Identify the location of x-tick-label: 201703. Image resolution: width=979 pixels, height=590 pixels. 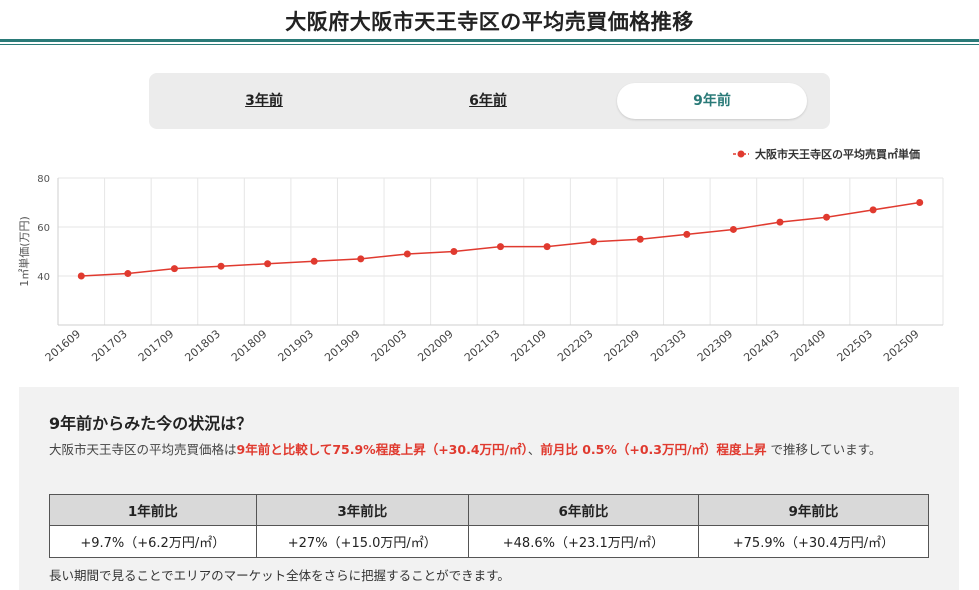
(109, 345).